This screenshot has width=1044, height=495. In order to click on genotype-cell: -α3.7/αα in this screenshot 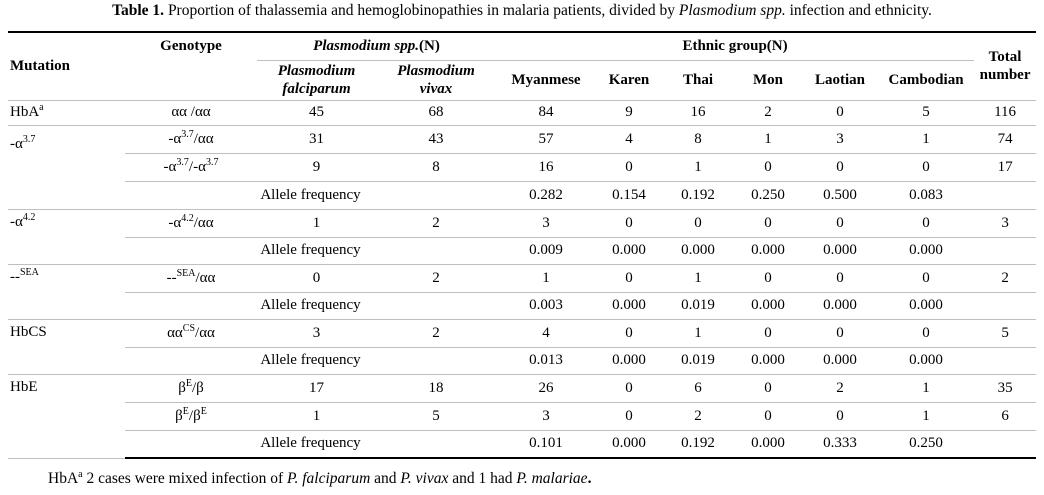, I will do `click(191, 139)`.